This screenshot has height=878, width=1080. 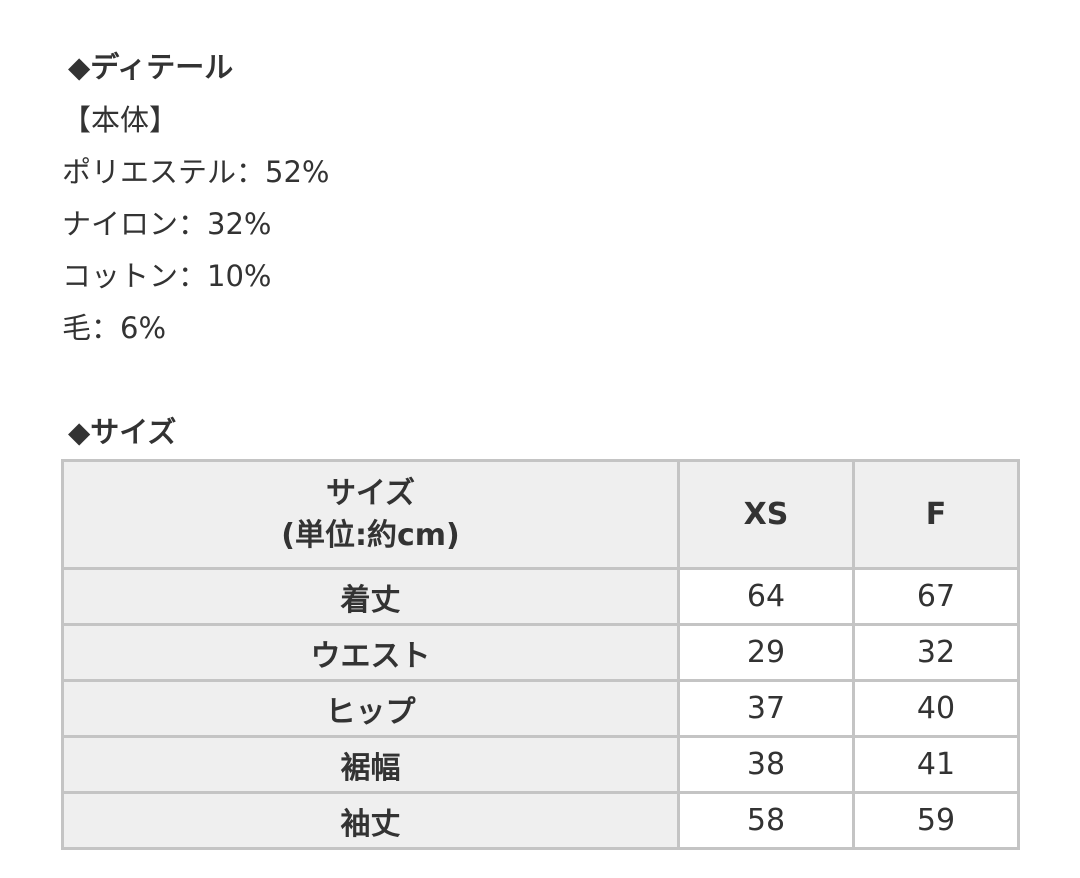 What do you see at coordinates (766, 708) in the screenshot?
I see `cell-xs: 37` at bounding box center [766, 708].